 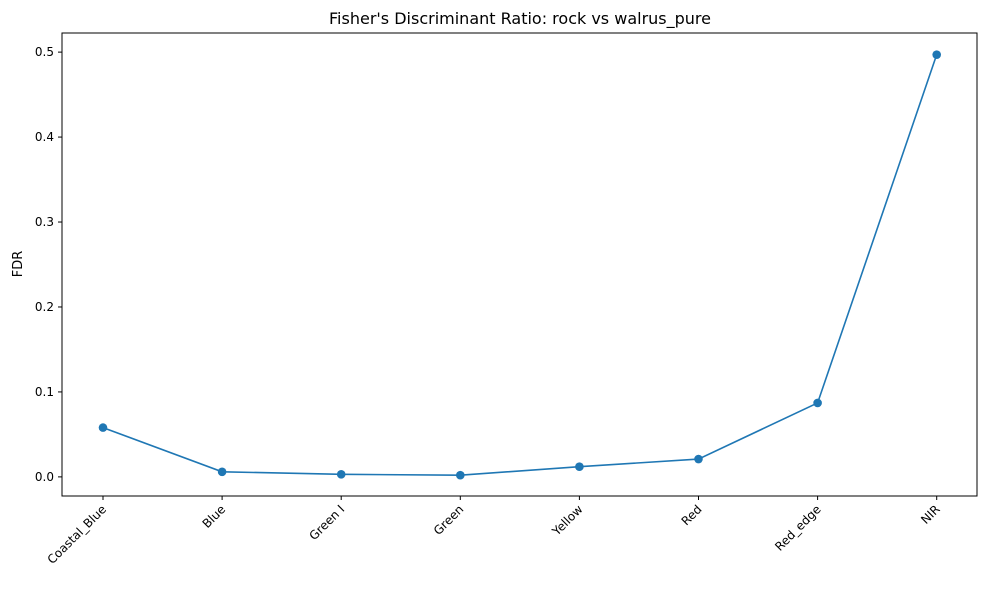 What do you see at coordinates (797, 527) in the screenshot?
I see `x-tick-label: Red_edge` at bounding box center [797, 527].